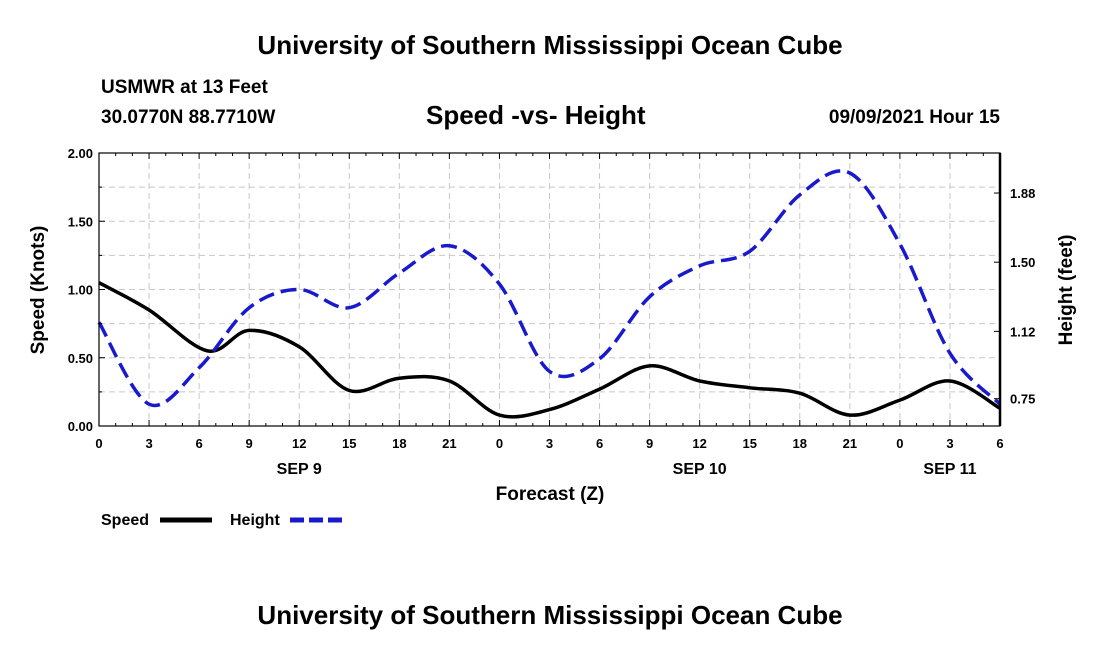  I want to click on y2-tick-label: 1.50, so click(1022, 262).